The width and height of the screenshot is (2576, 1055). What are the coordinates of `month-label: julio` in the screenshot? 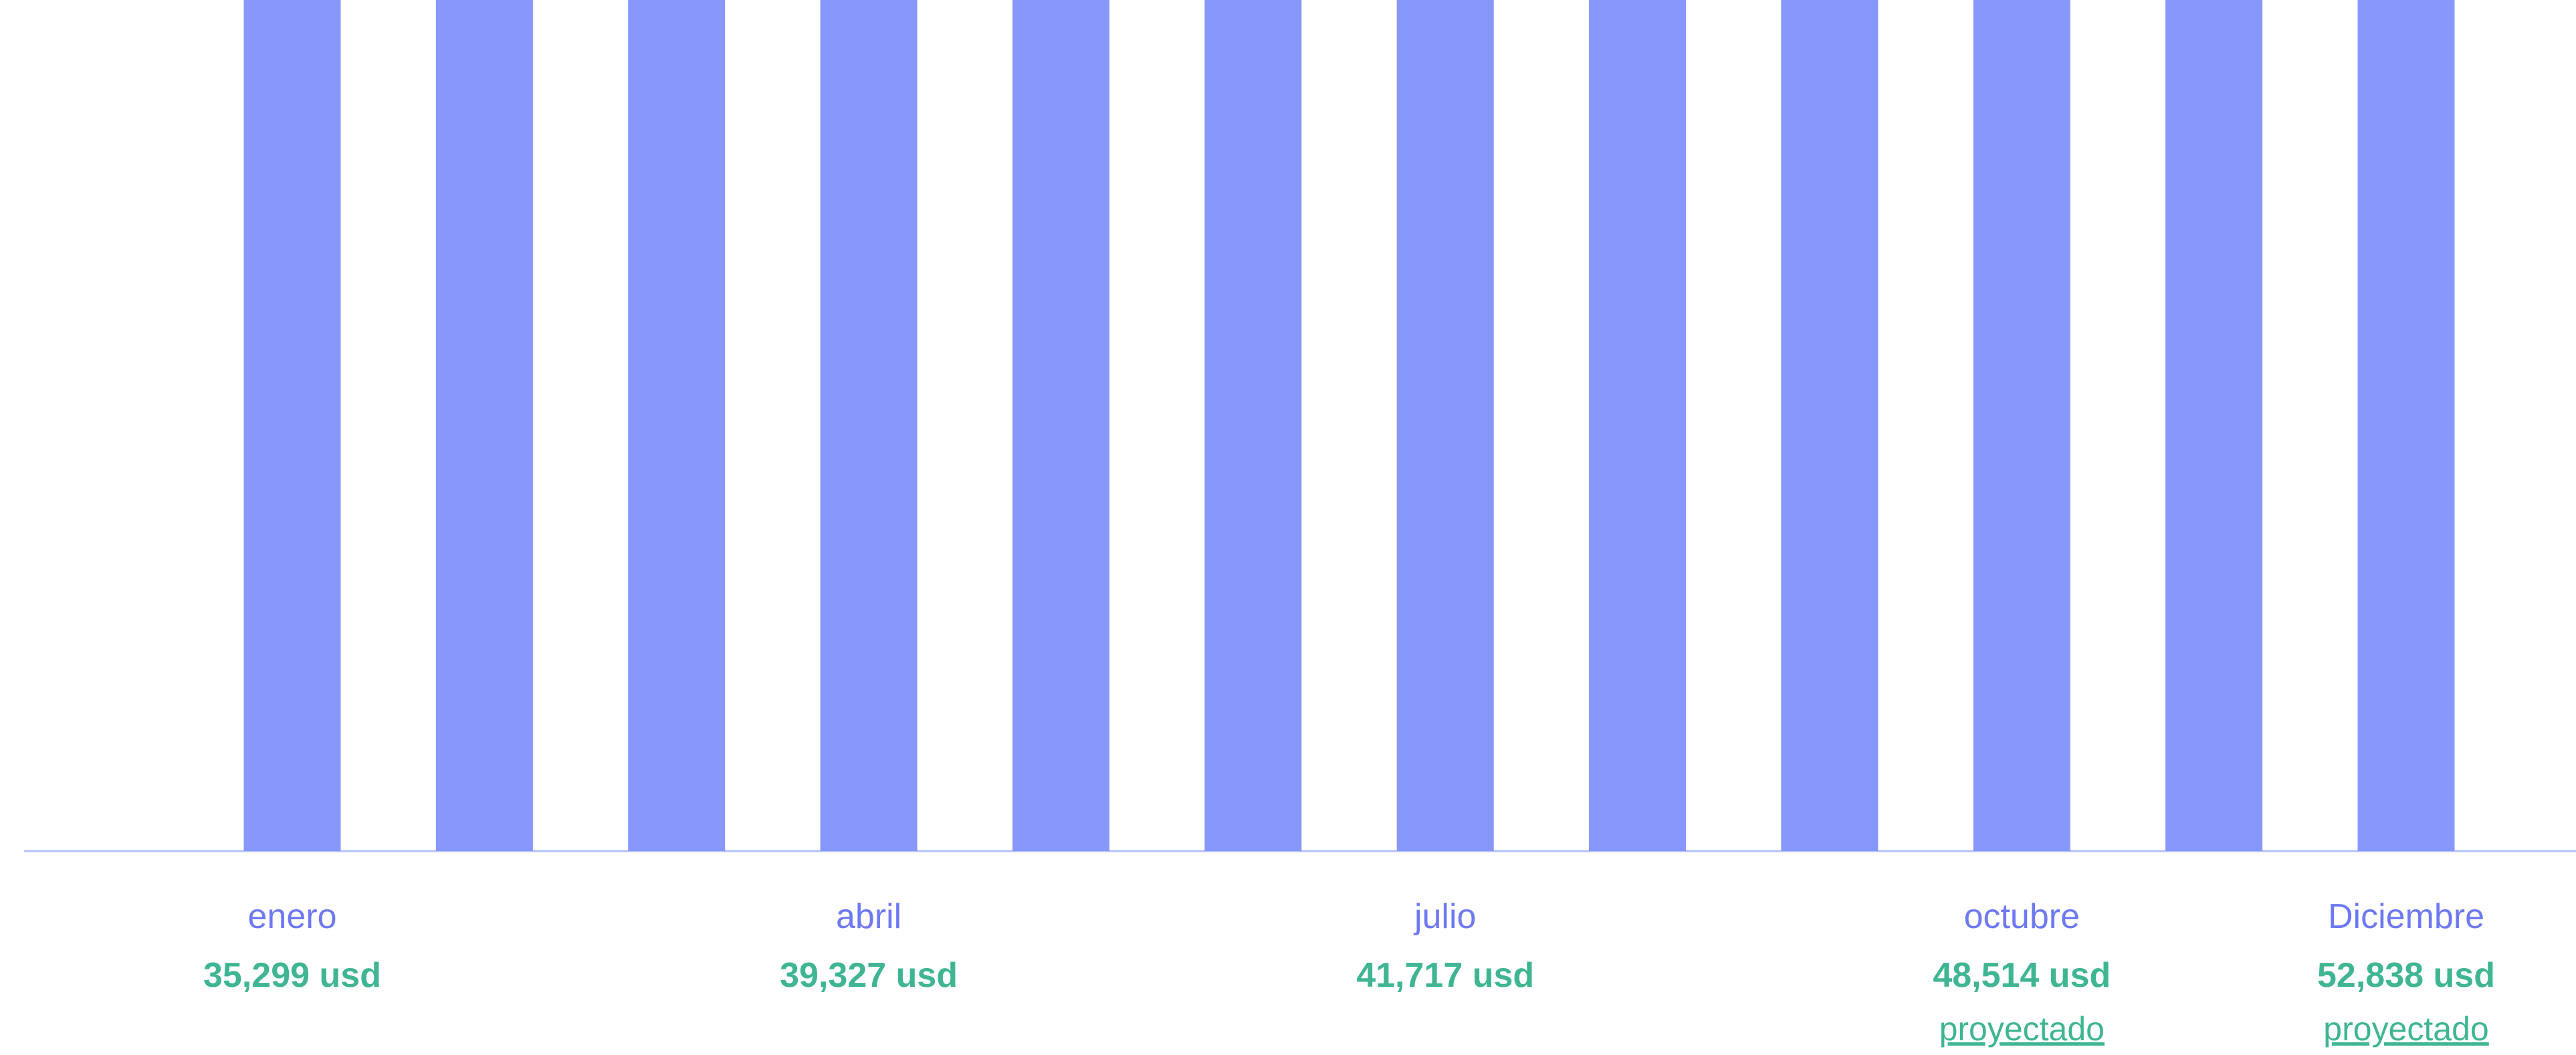 It's located at (1445, 916).